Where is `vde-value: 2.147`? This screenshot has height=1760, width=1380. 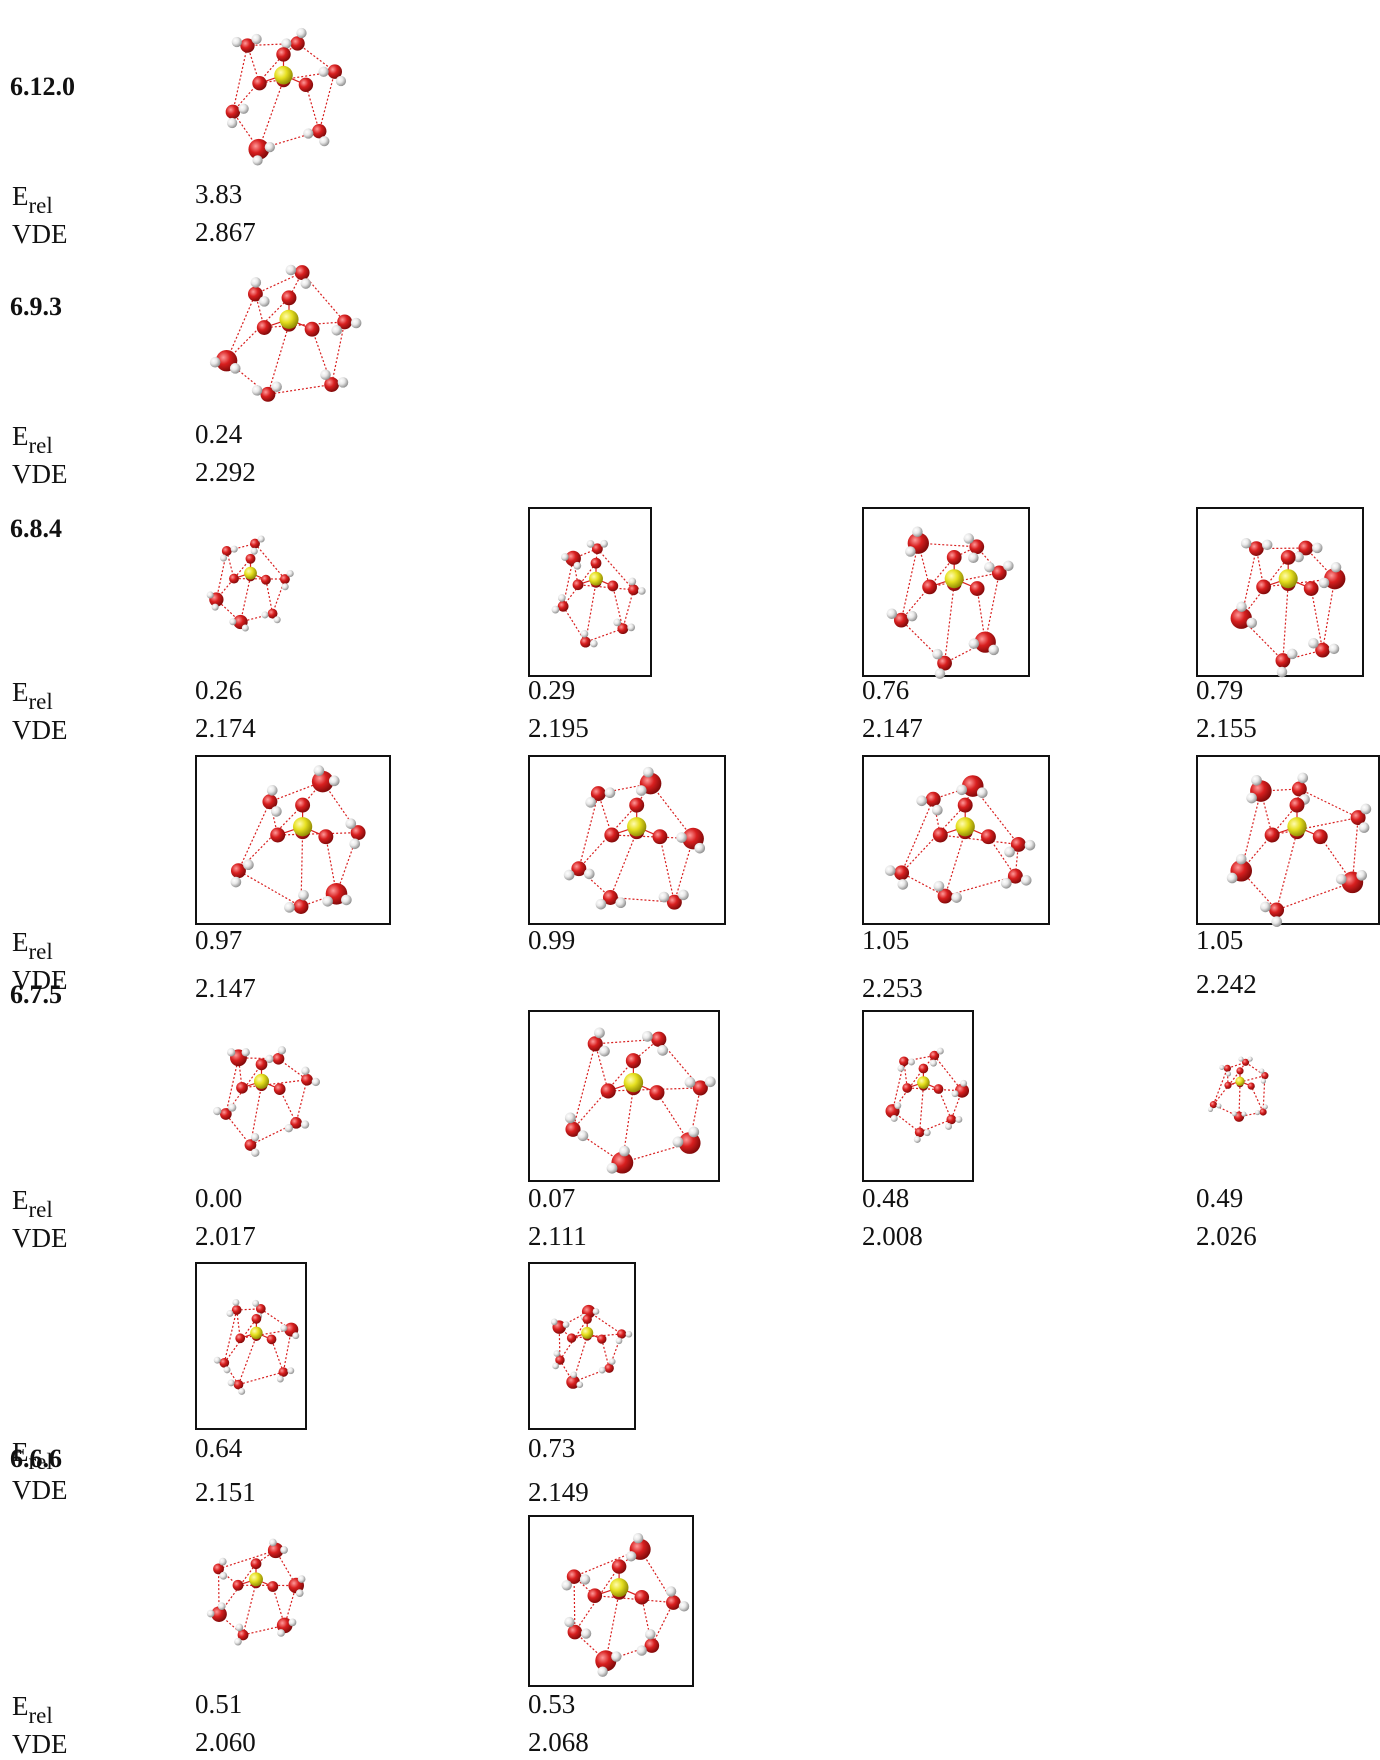
vde-value: 2.147 is located at coordinates (225, 988).